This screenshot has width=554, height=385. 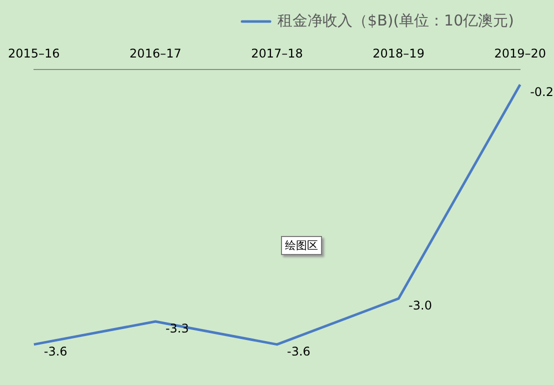 What do you see at coordinates (277, 53) in the screenshot?
I see `x-tick-label: 2017–18` at bounding box center [277, 53].